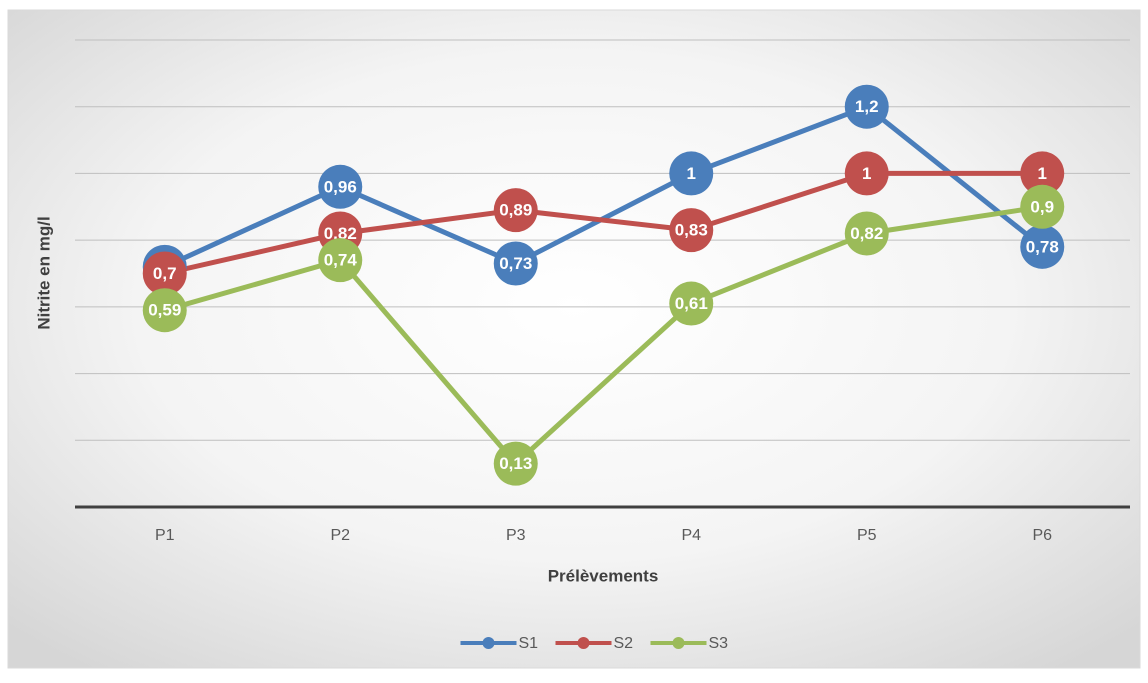 The width and height of the screenshot is (1148, 683). What do you see at coordinates (165, 535) in the screenshot?
I see `x-tick-label: P1` at bounding box center [165, 535].